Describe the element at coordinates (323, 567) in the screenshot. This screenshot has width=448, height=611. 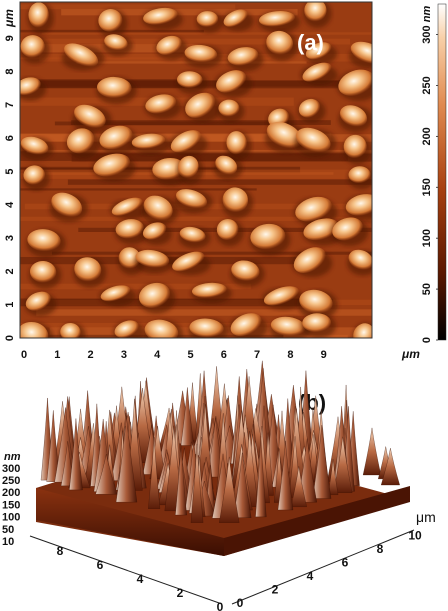
I see `panel-b-right-axis-line` at that location.